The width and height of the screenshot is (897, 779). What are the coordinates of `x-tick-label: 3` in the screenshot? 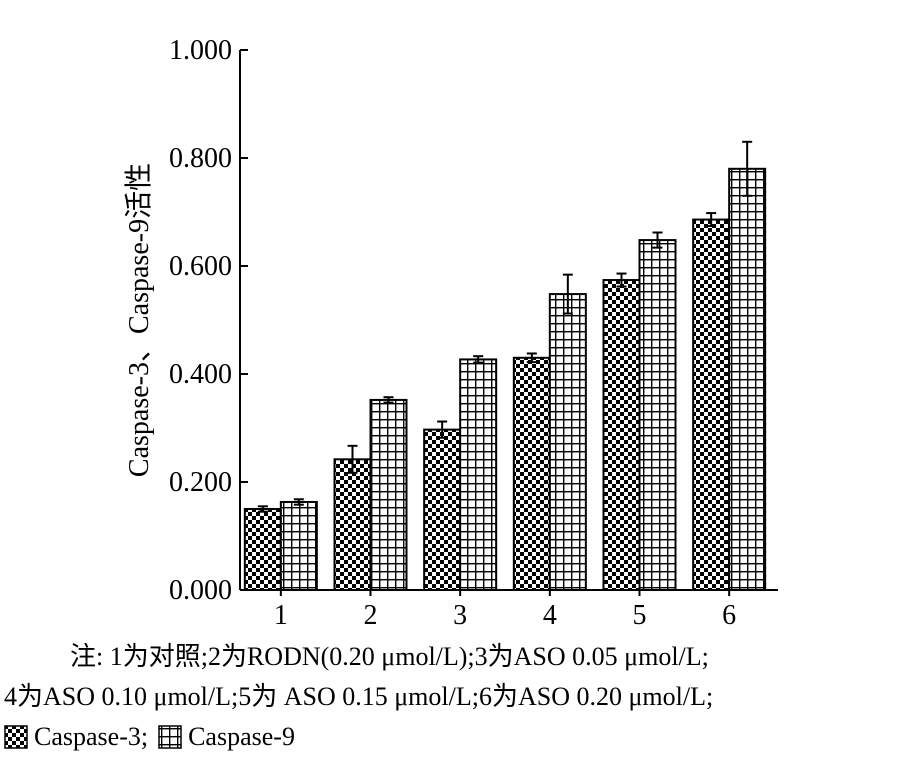 It's located at (460, 615).